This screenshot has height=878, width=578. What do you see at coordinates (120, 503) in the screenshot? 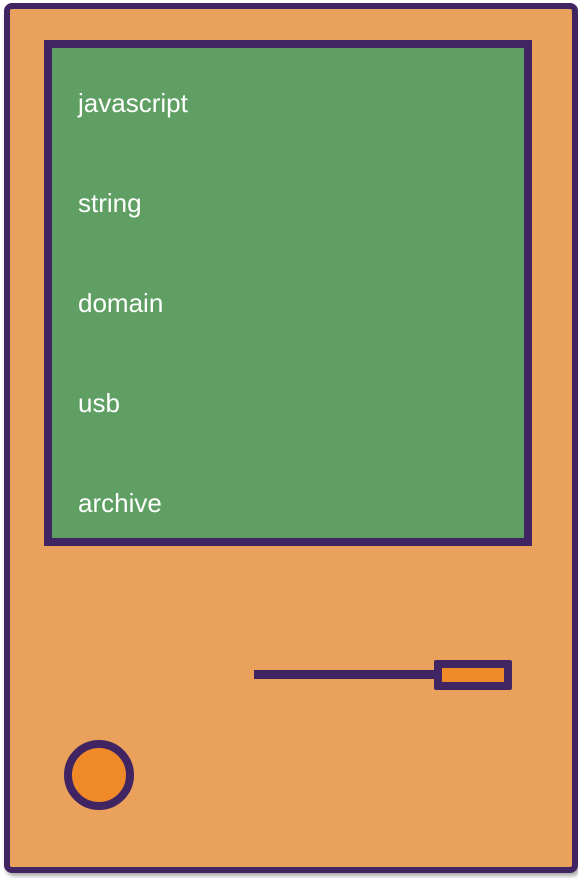
I see `screen-item-archive: archive` at bounding box center [120, 503].